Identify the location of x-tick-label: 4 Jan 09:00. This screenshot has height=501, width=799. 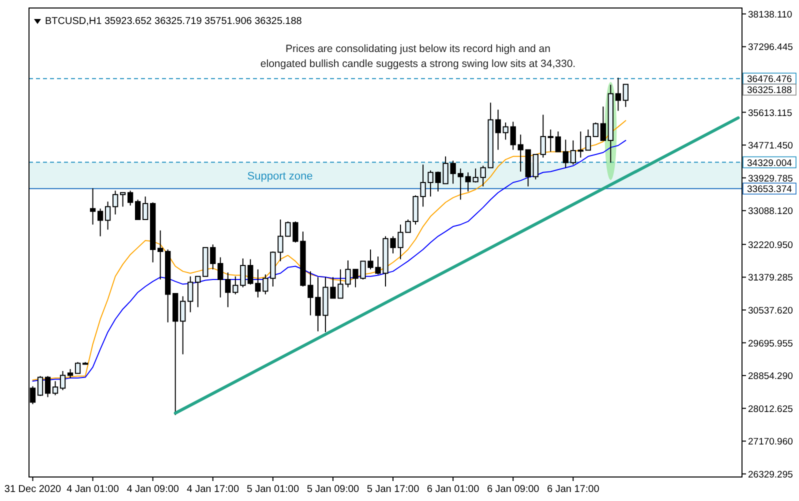
(153, 489).